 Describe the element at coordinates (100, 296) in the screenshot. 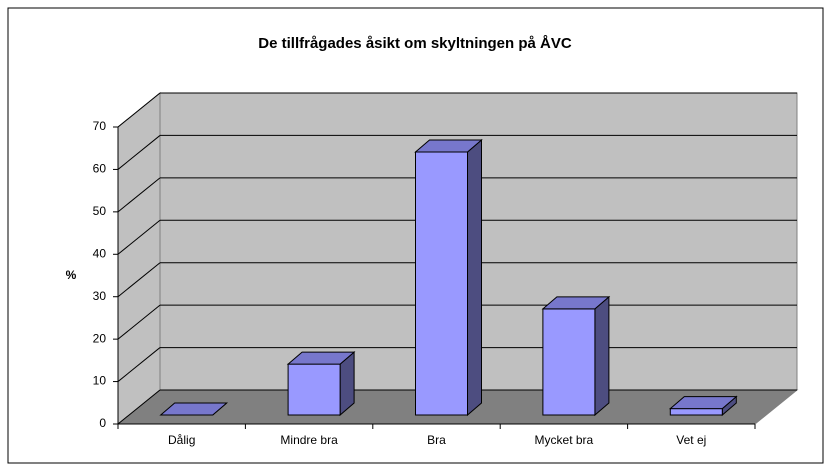

I see `y-tick-label: 30` at that location.